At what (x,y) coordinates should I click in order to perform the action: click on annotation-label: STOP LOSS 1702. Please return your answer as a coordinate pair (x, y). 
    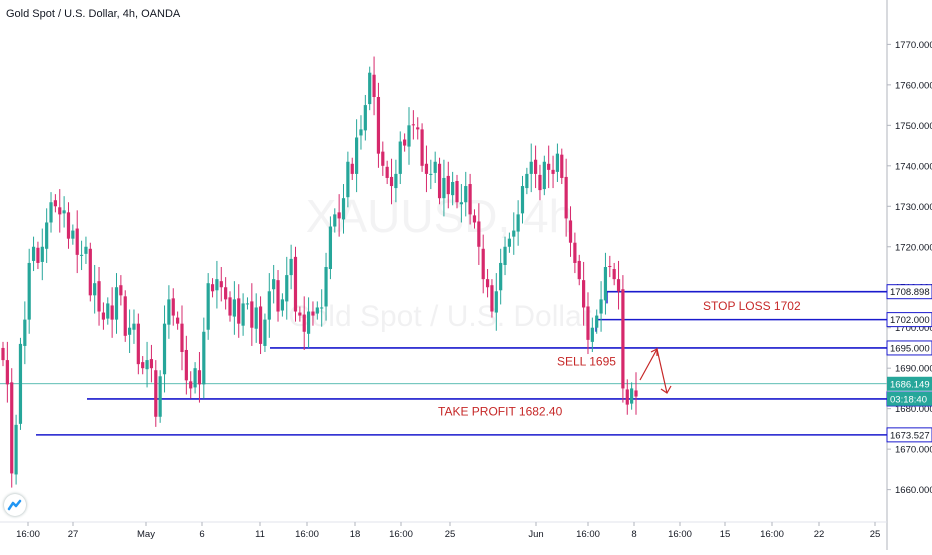
    Looking at the image, I should click on (752, 306).